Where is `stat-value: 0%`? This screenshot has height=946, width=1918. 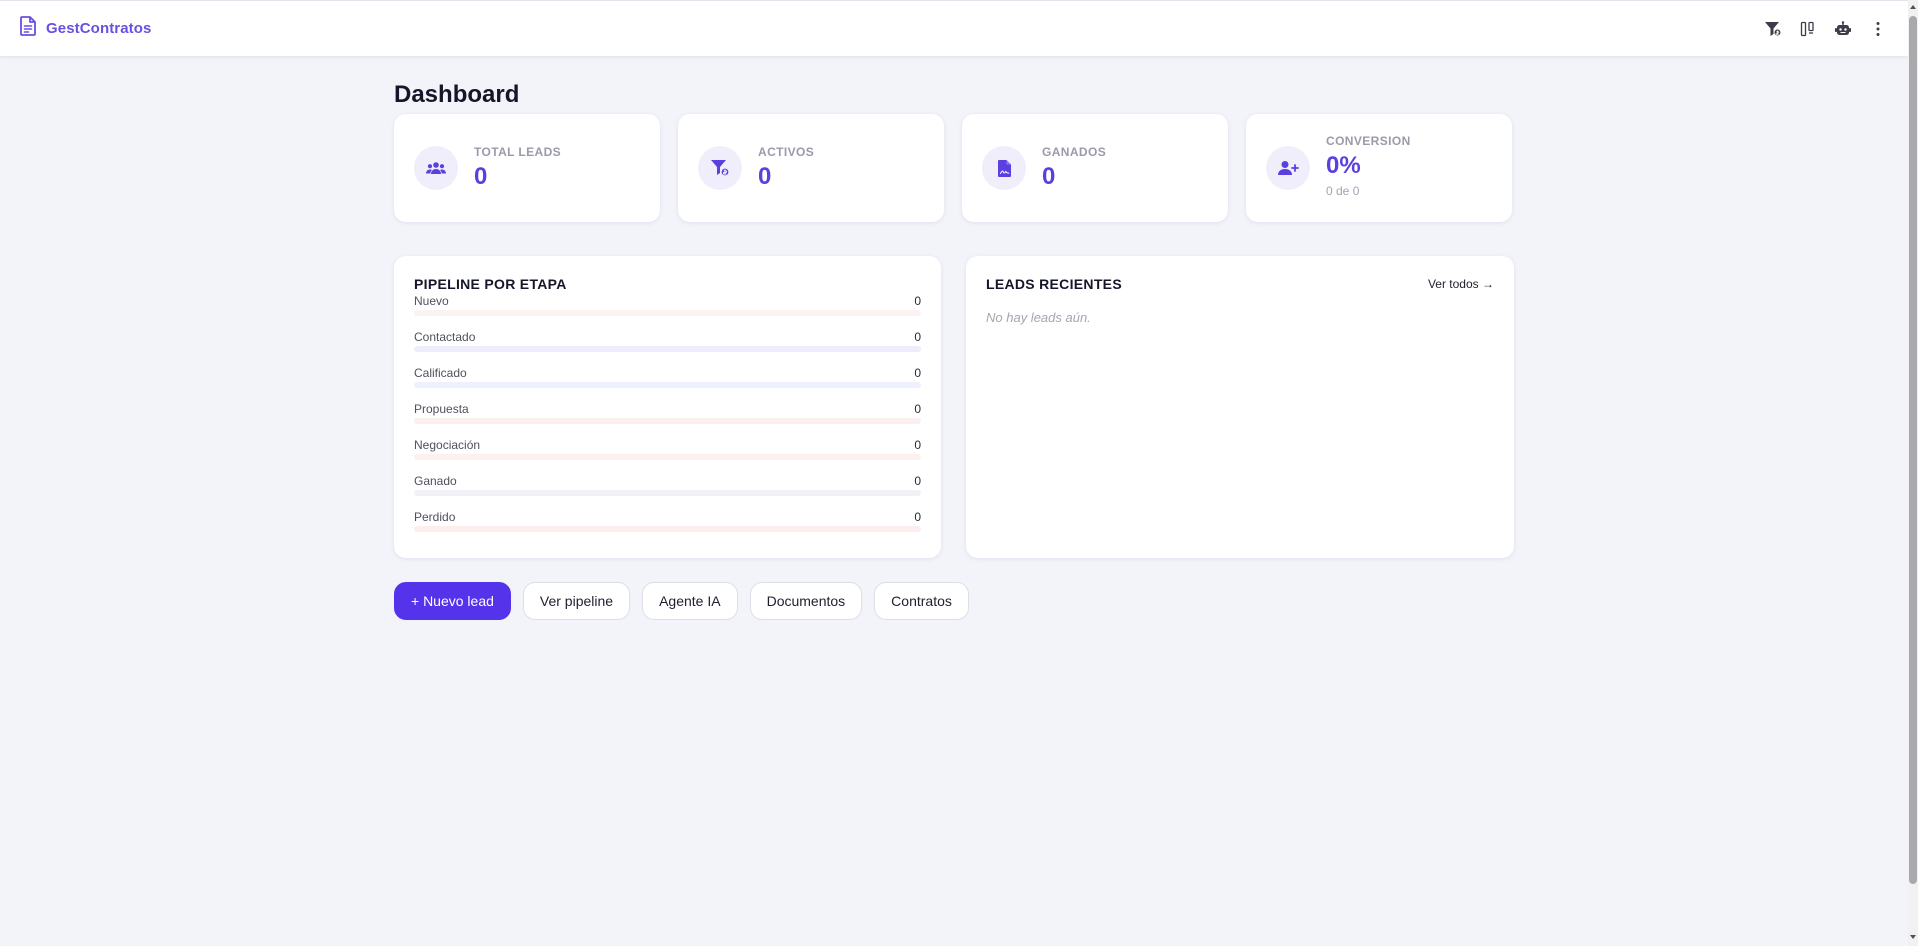
stat-value: 0% is located at coordinates (1343, 165).